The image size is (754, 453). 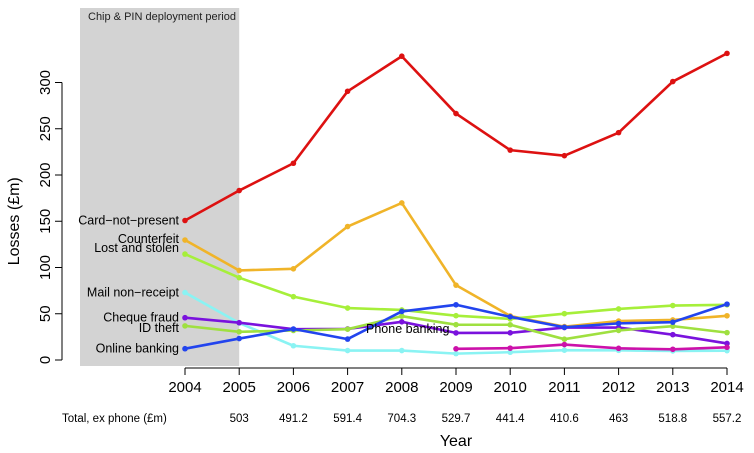 What do you see at coordinates (564, 419) in the screenshot?
I see `total-value: 410.6` at bounding box center [564, 419].